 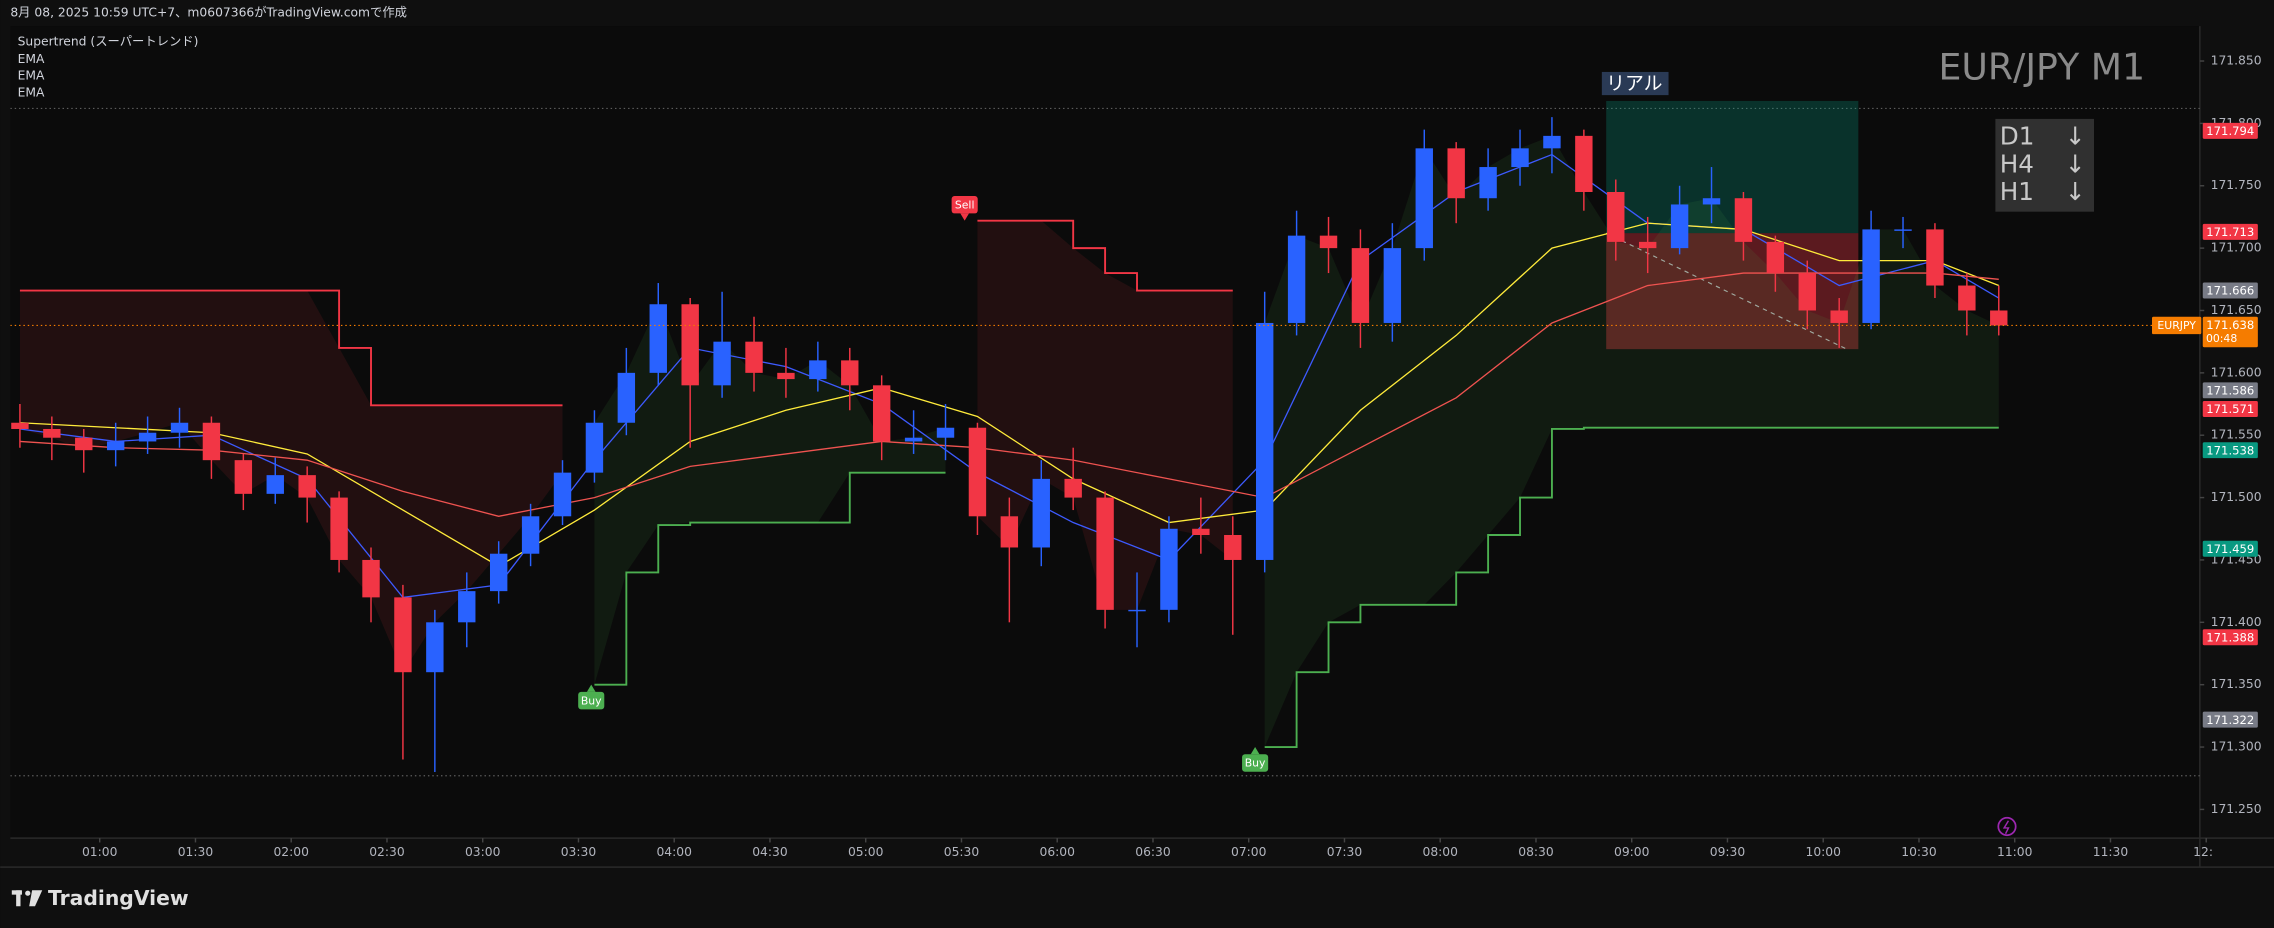 What do you see at coordinates (2236, 747) in the screenshot?
I see `y-tick-label: 171.300` at bounding box center [2236, 747].